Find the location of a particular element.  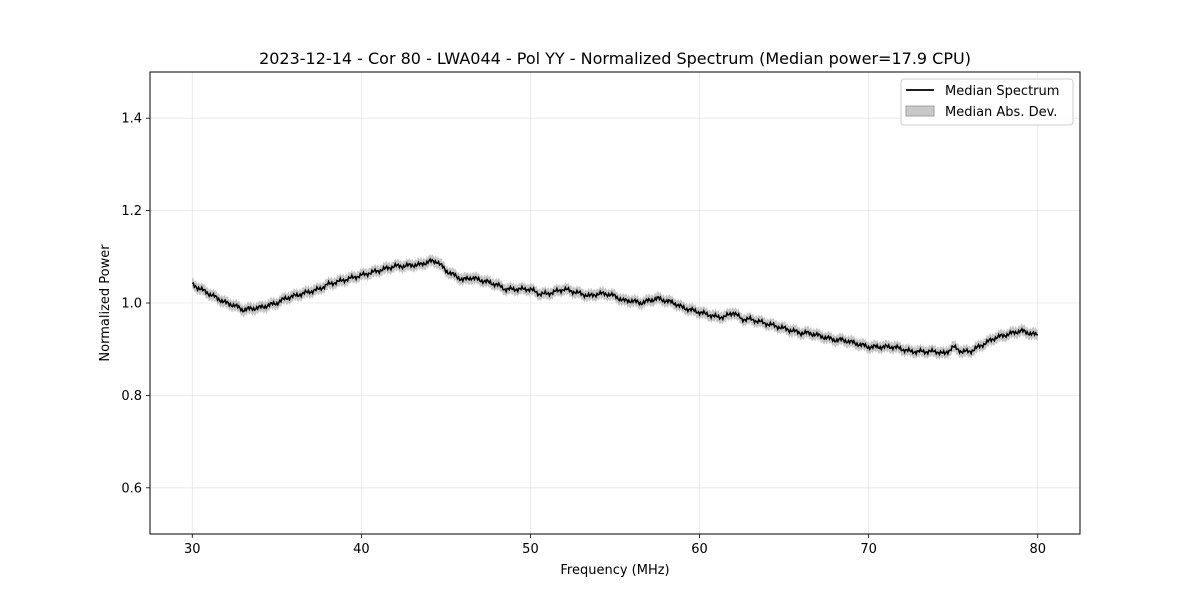

y-tick-label: 0.6 is located at coordinates (131, 488).